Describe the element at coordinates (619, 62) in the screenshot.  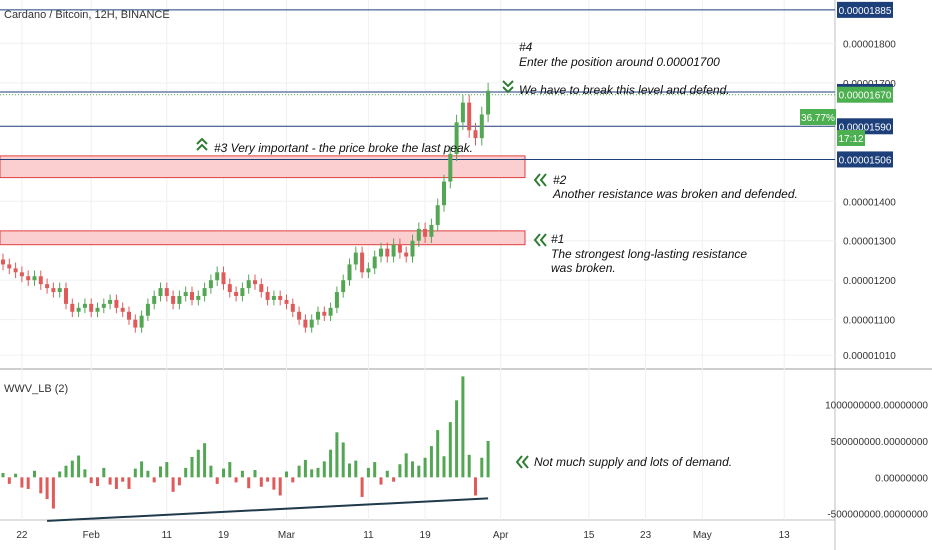
I see `annotation-4-text: Enter the position around 0.00001700` at that location.